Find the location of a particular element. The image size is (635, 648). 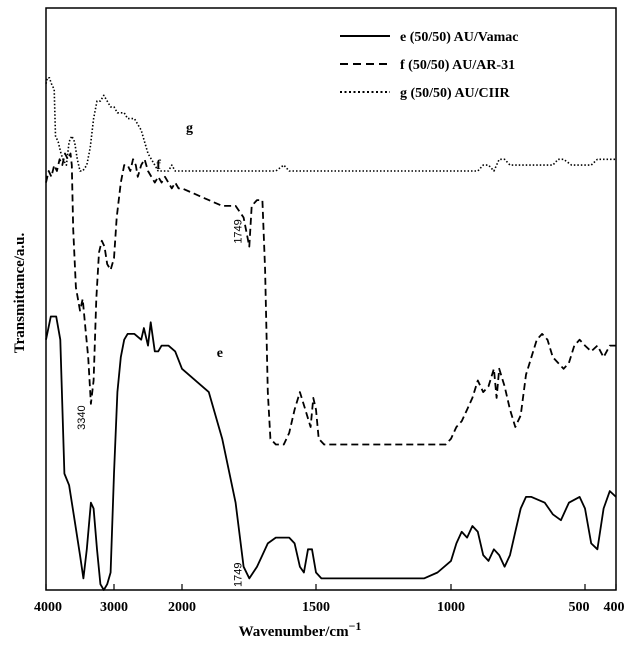

annotation-f-1749: 1749 is located at coordinates (238, 231).